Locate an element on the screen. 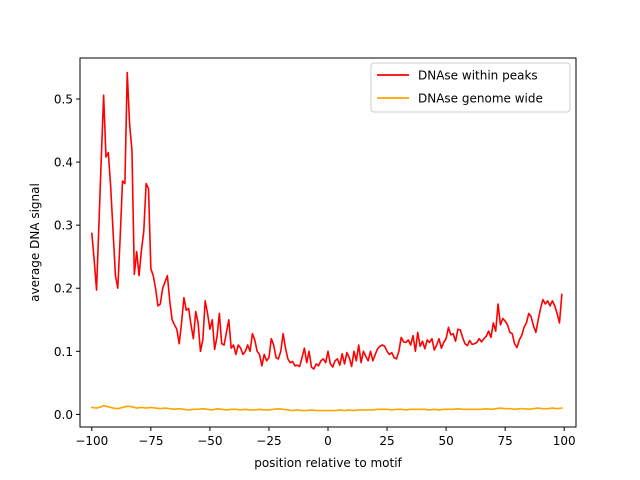  x-tick-label: −75 is located at coordinates (150, 441).